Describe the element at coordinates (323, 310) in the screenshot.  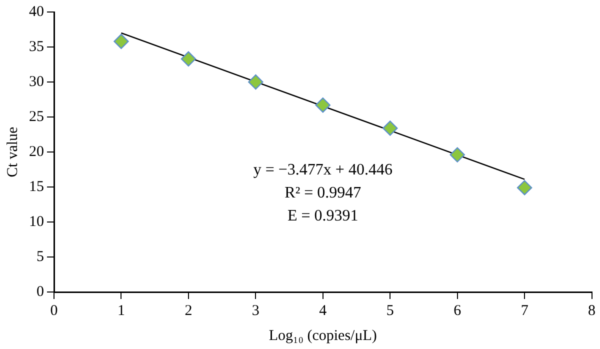
I see `x-tick-label: 4` at that location.